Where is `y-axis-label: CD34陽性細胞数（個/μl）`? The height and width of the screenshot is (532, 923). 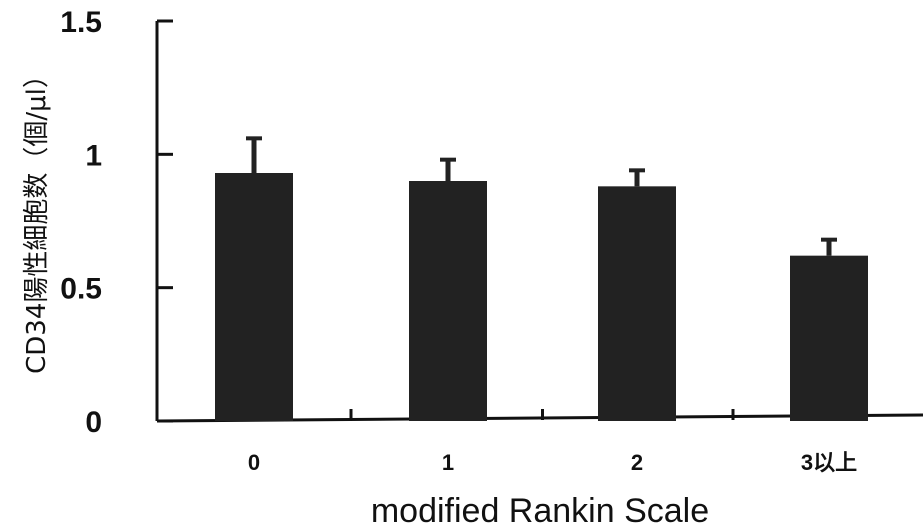 y-axis-label: CD34陽性細胞数（個/μl） is located at coordinates (37, 218).